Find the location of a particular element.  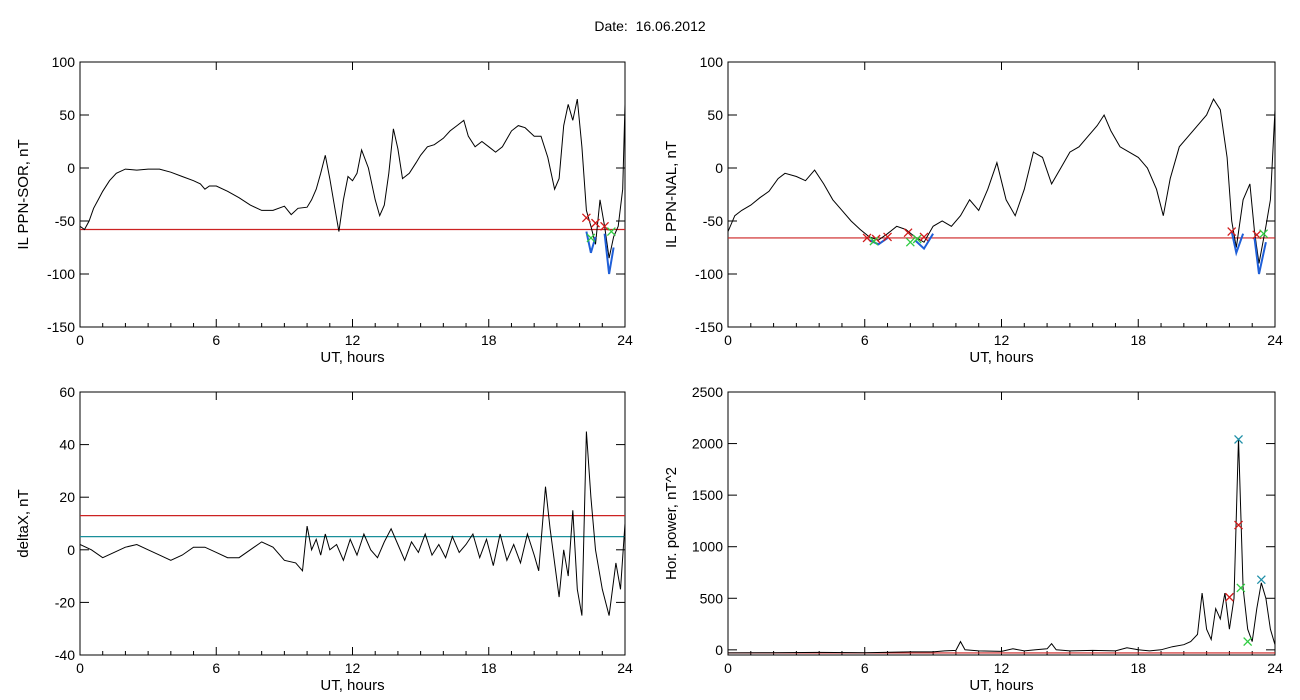

y-axis-label: deltaX, nT is located at coordinates (23, 523).